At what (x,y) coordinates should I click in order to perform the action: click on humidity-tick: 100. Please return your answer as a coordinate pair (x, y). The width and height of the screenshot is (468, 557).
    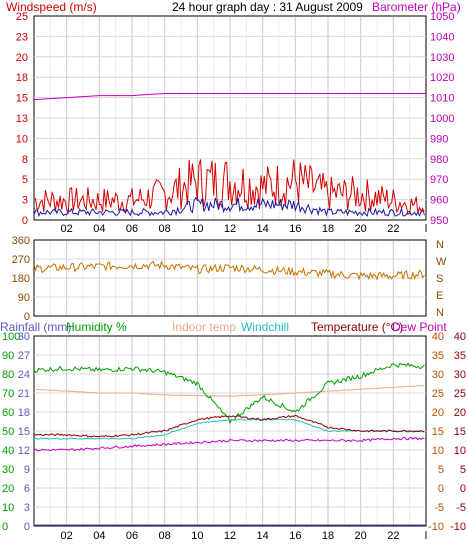
    Looking at the image, I should click on (11, 337).